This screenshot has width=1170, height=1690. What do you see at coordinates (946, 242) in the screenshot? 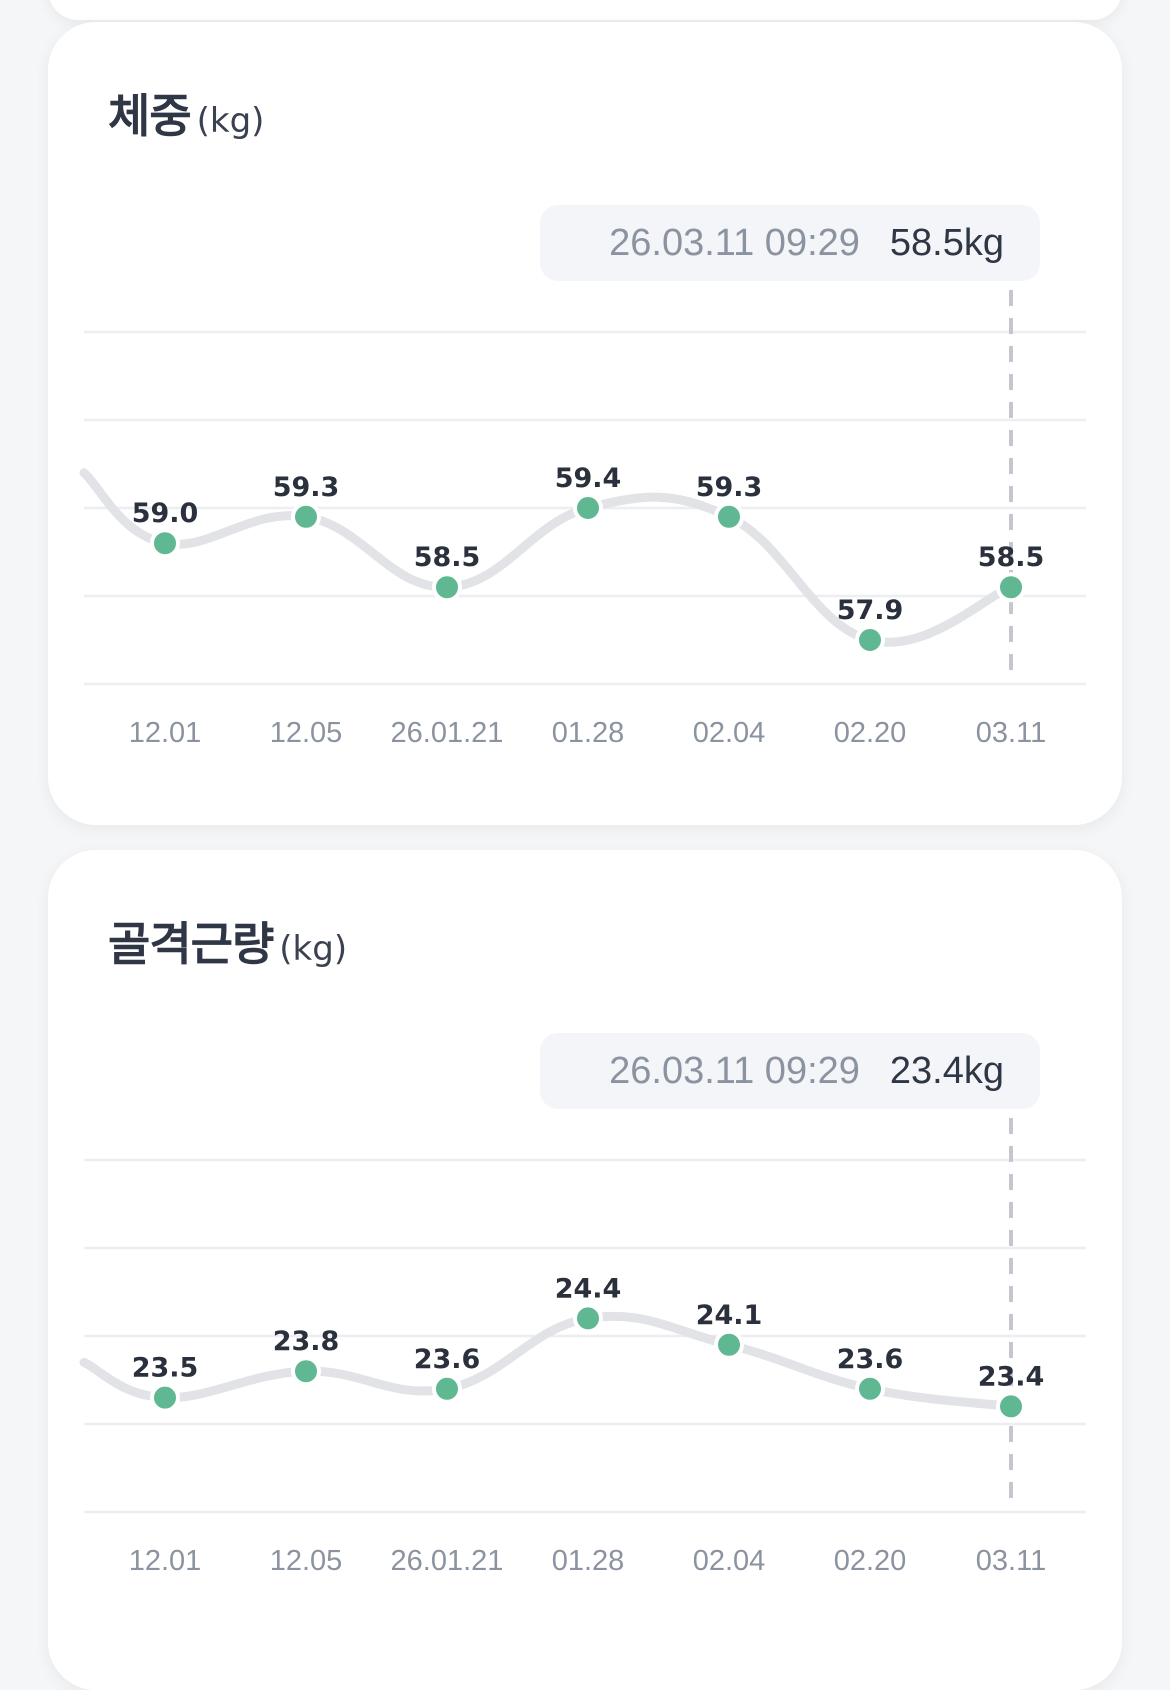
I see `tooltip-value: 58.5kg` at bounding box center [946, 242].